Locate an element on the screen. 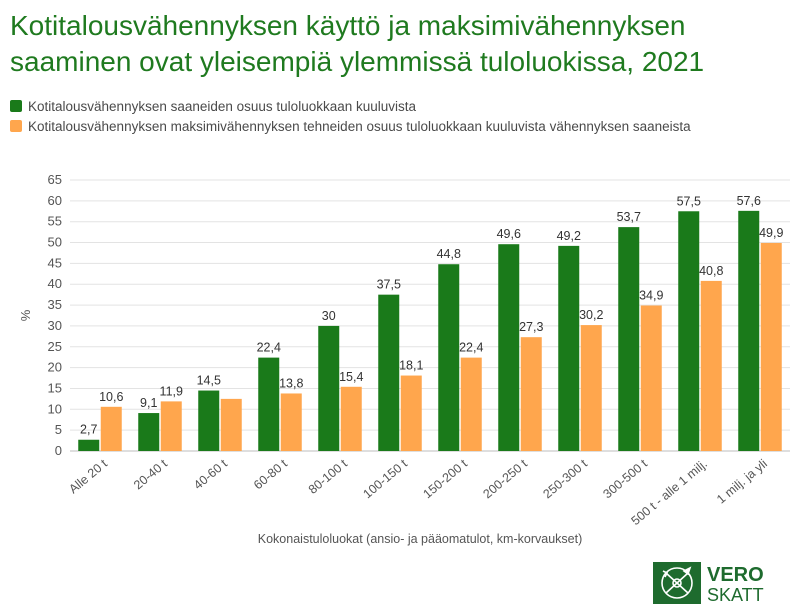  x-tick-label: 60-80 t is located at coordinates (270, 474).